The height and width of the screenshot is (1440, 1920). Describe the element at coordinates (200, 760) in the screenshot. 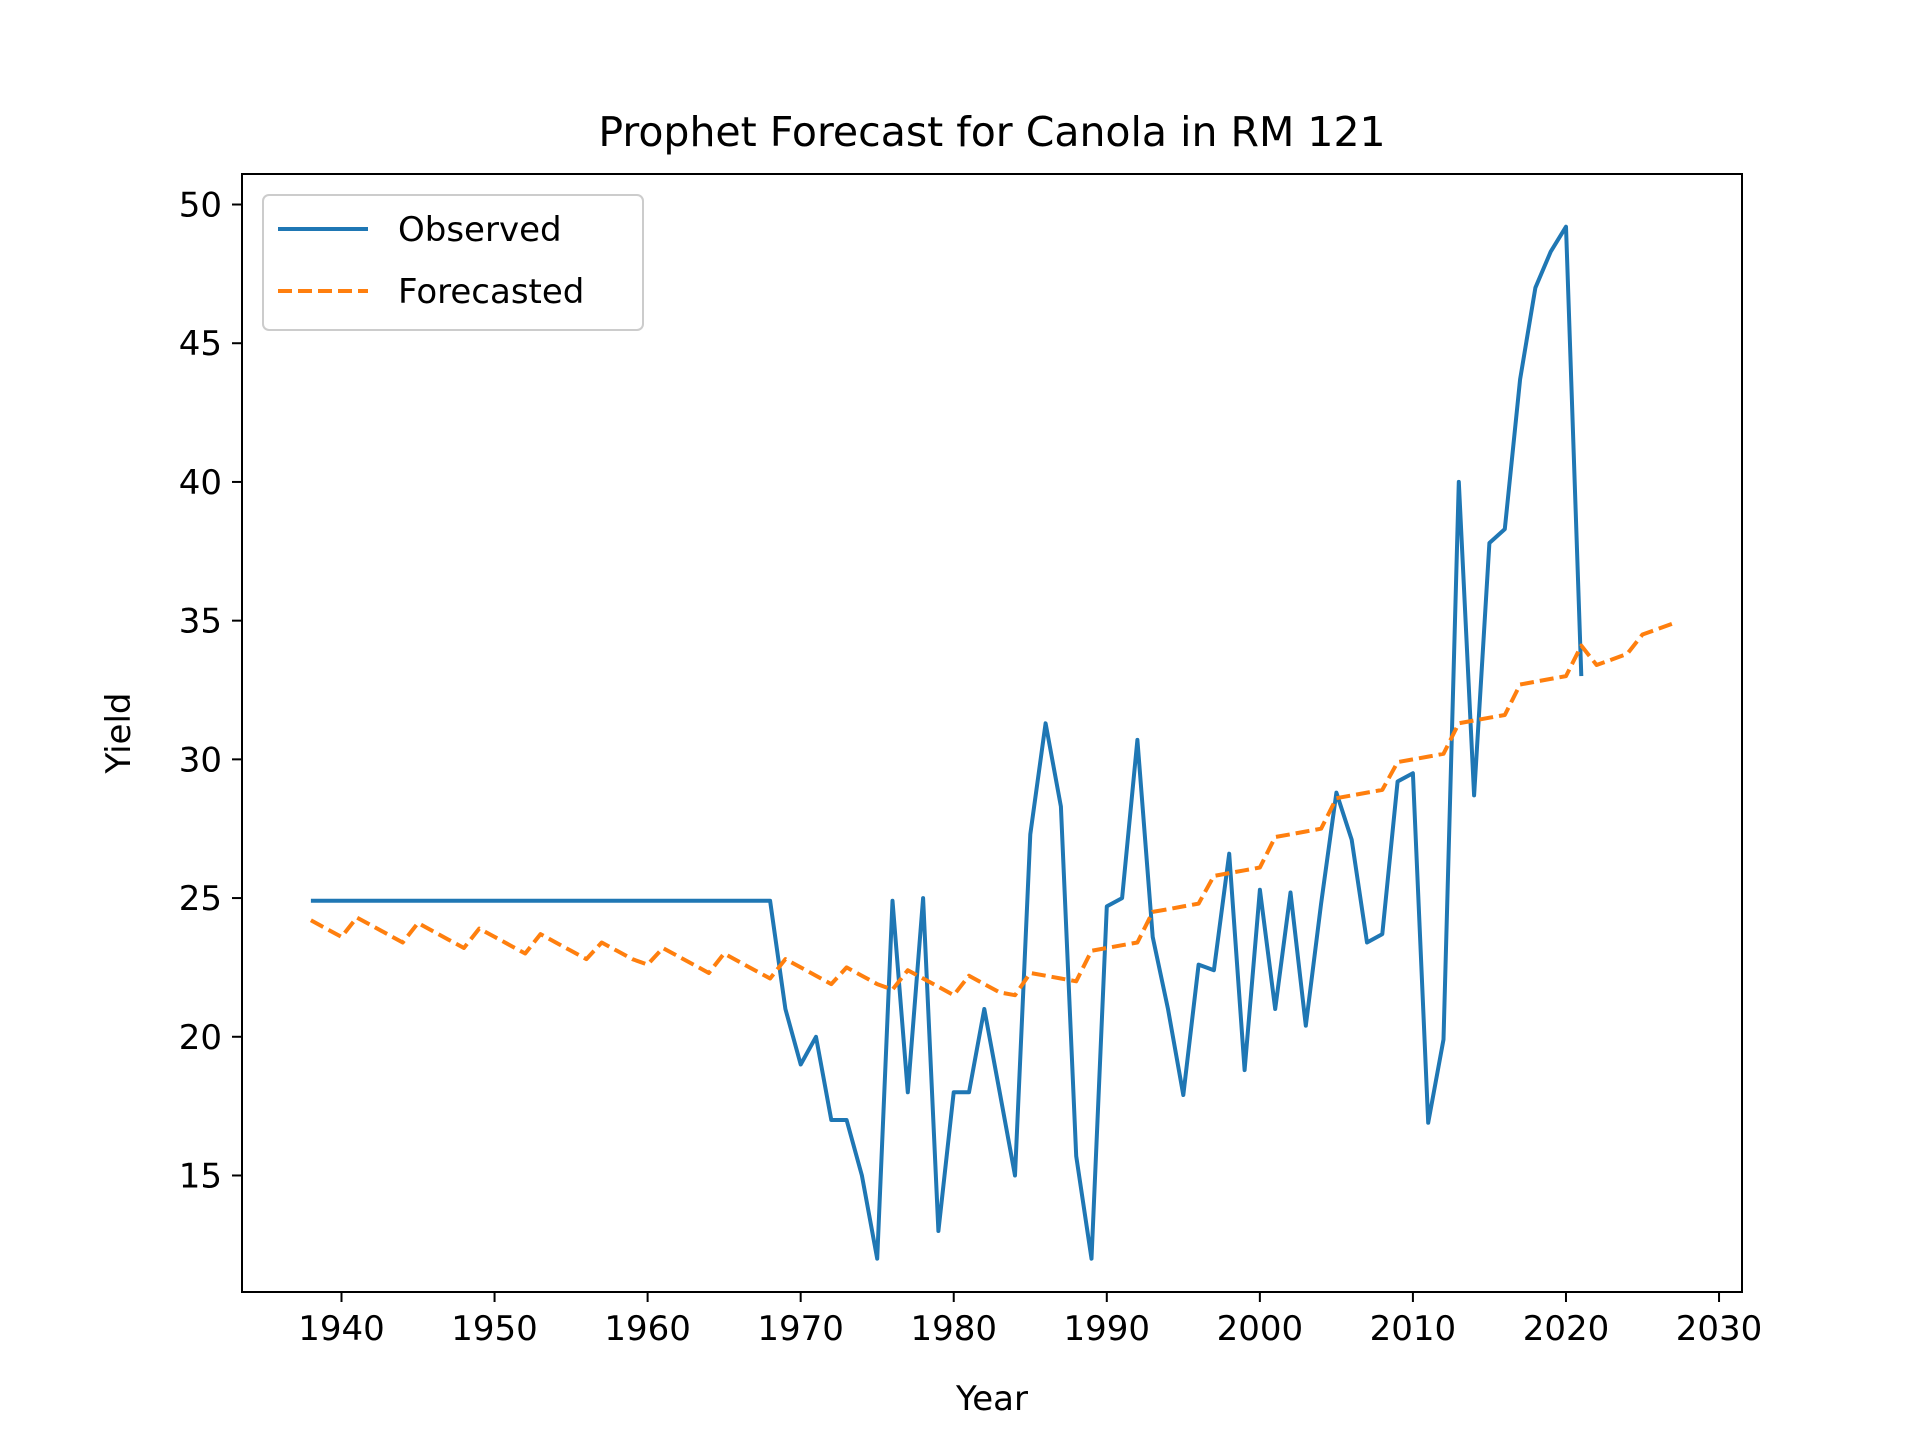

I see `y-tick-label: 30` at that location.